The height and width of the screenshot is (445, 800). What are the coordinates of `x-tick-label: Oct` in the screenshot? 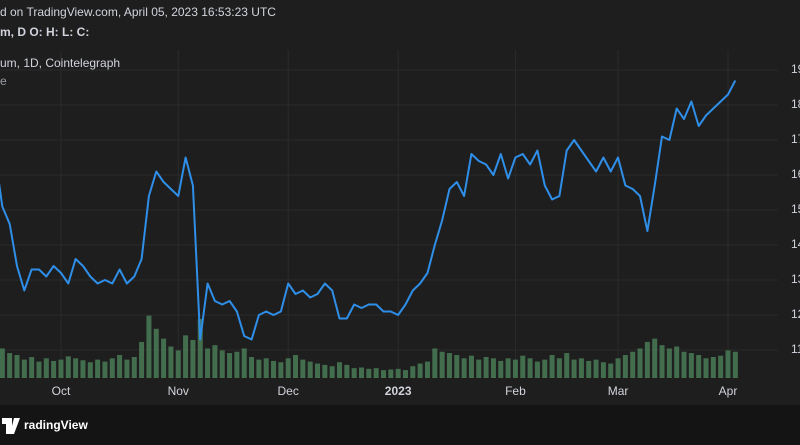 It's located at (61, 391).